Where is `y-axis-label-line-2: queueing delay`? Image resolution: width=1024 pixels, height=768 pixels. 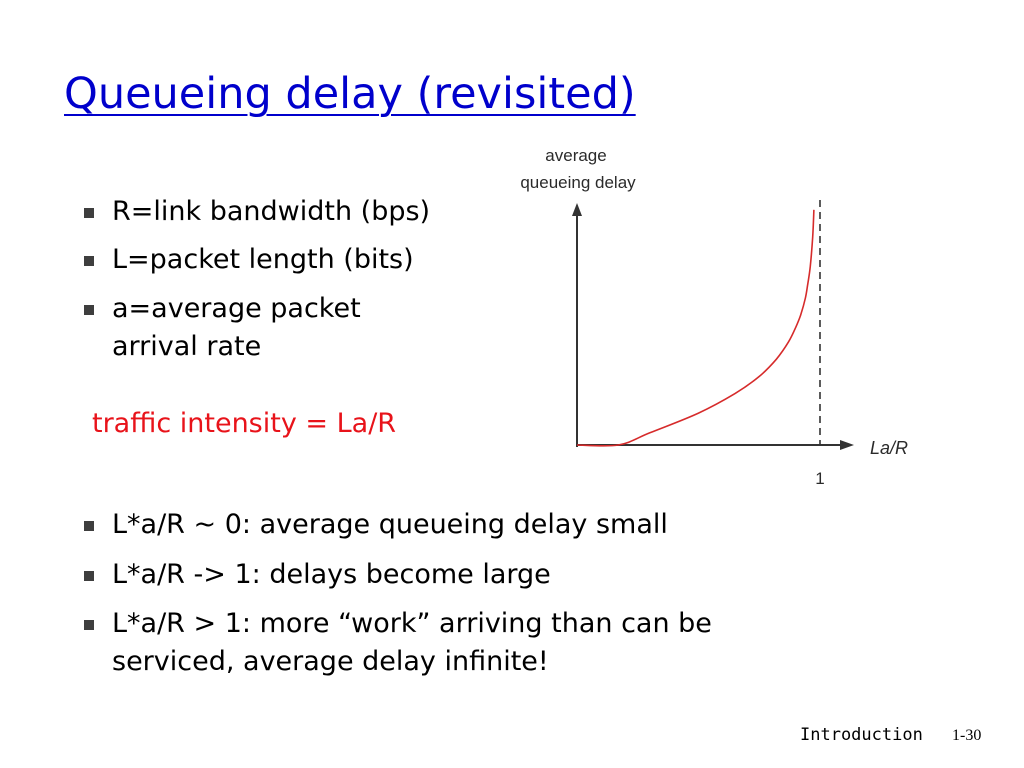 y-axis-label-line-2: queueing delay is located at coordinates (578, 182).